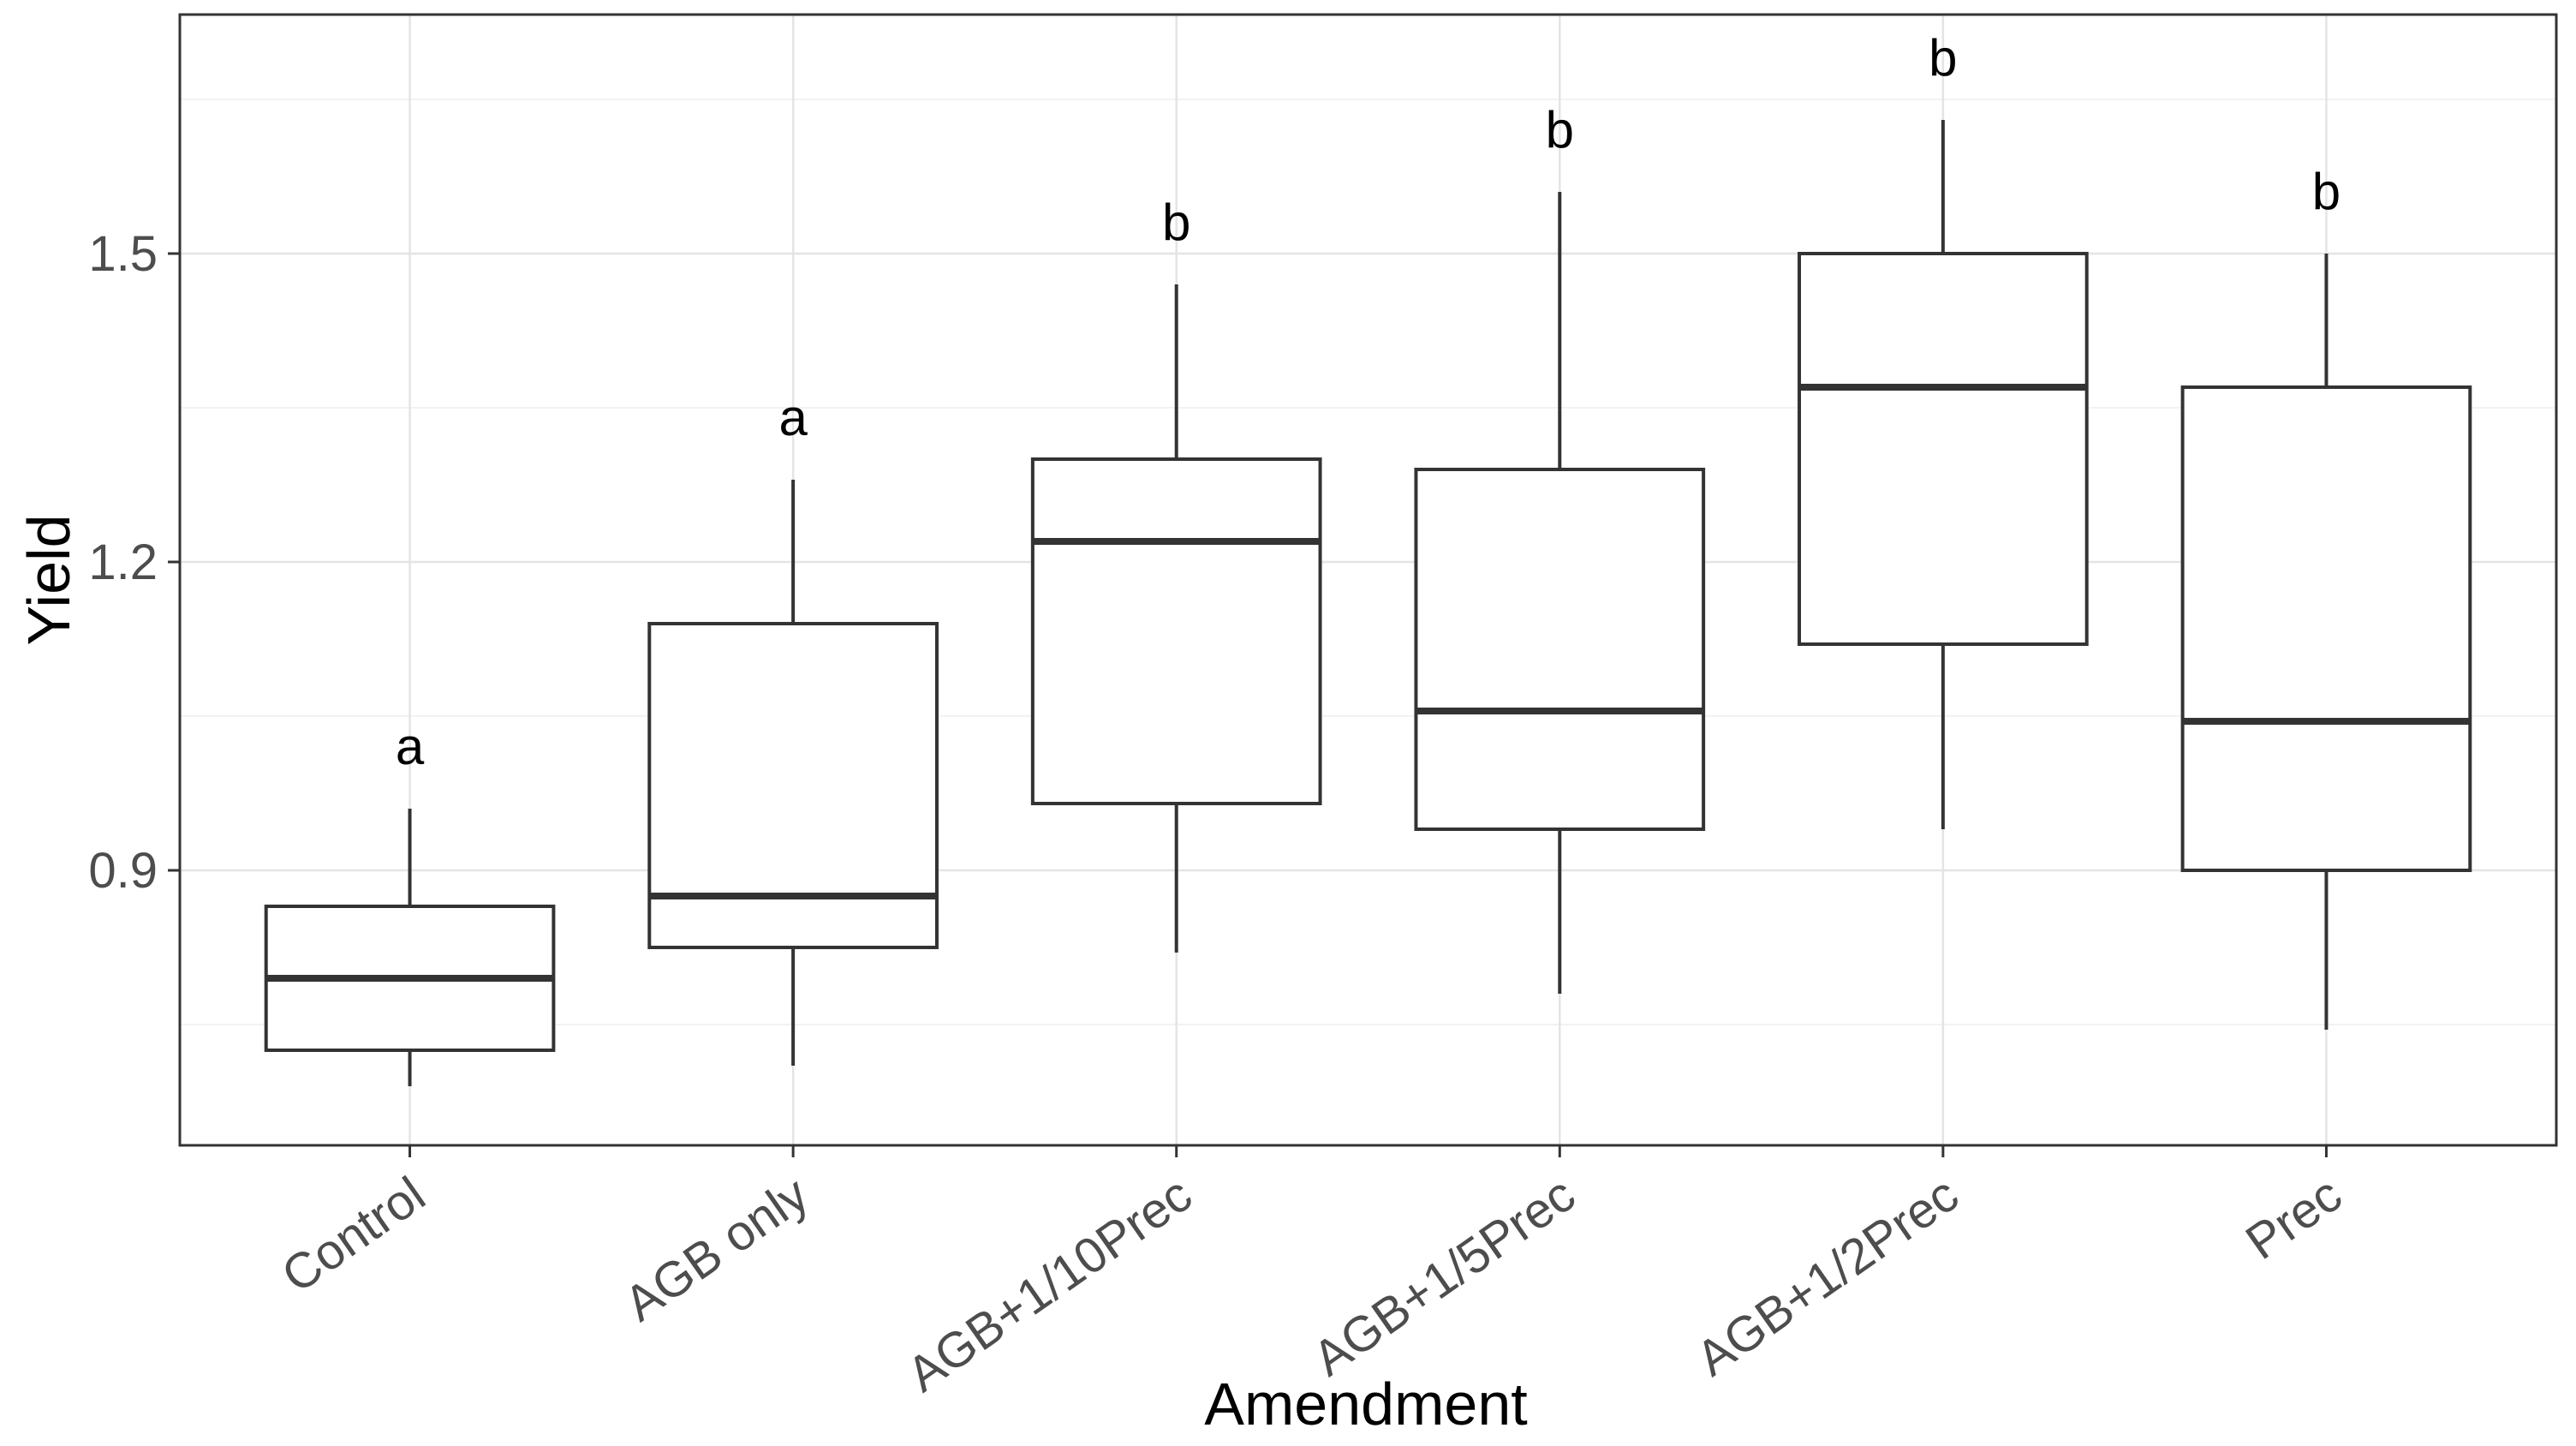  I want to click on x-axis-title: Amendment, so click(1366, 1404).